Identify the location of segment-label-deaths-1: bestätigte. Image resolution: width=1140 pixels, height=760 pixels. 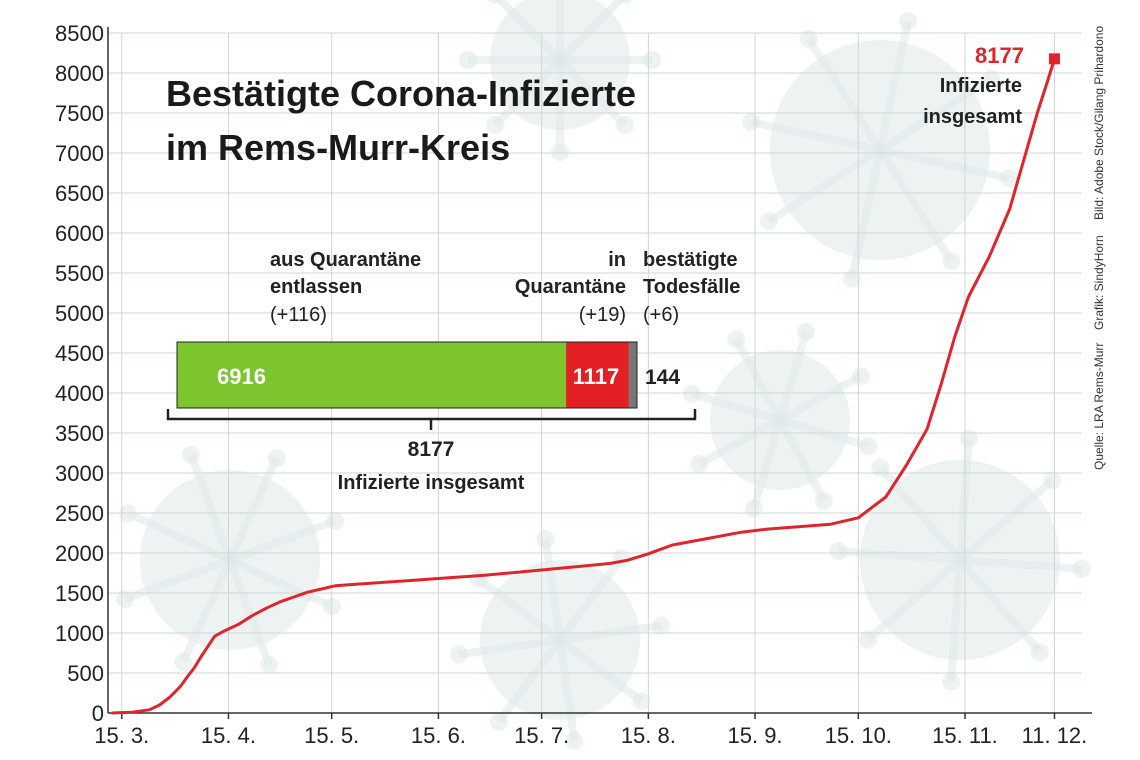
(690, 260).